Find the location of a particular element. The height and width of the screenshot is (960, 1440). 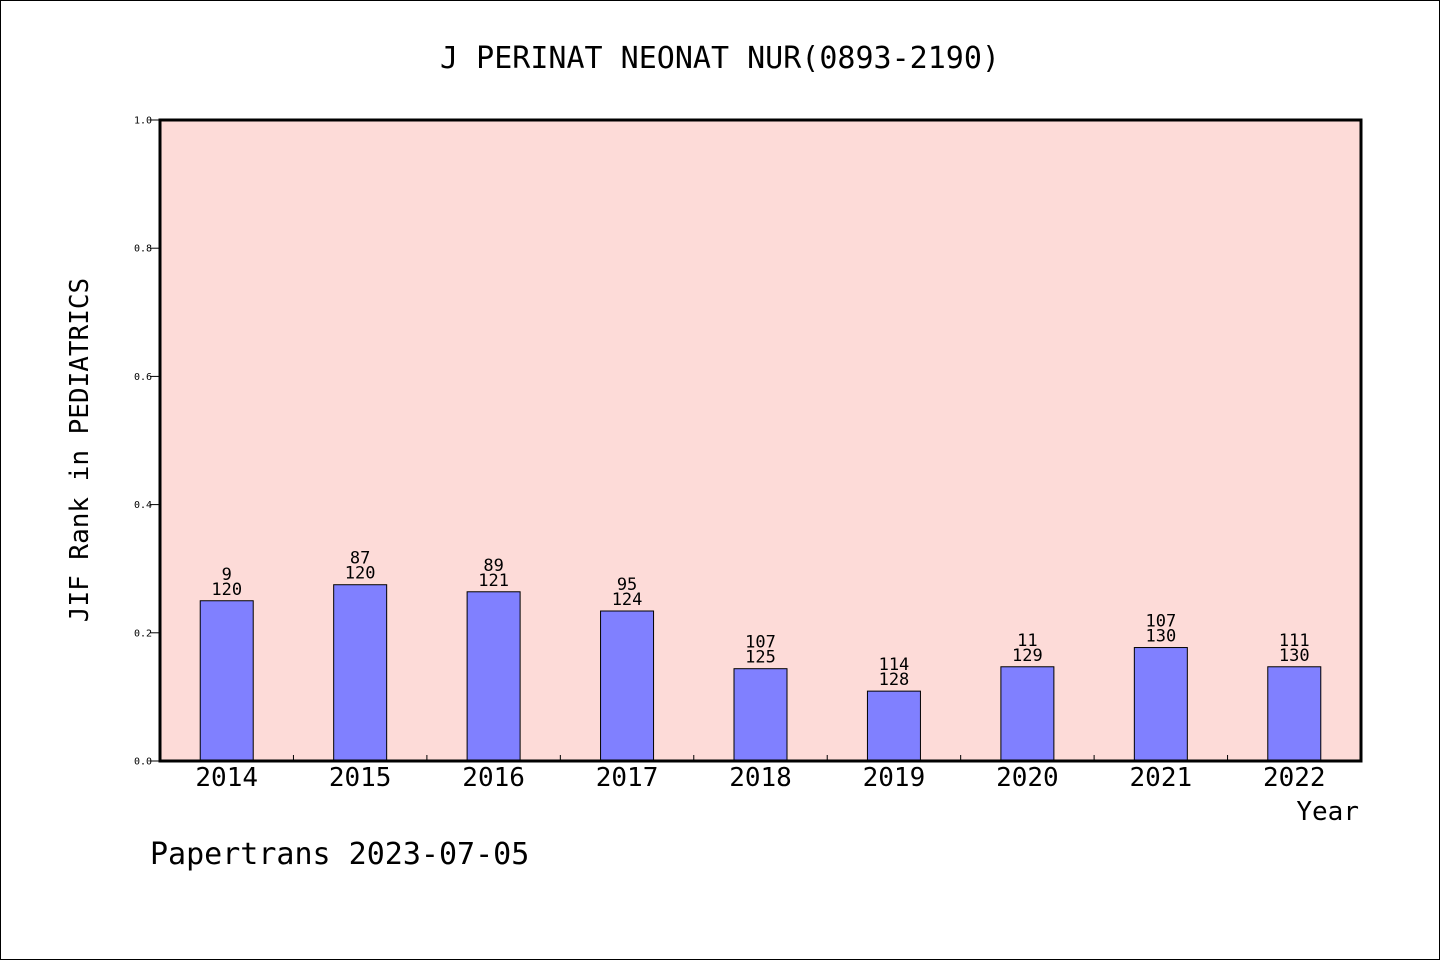

bar-rank-label: 114 is located at coordinates (894, 665).